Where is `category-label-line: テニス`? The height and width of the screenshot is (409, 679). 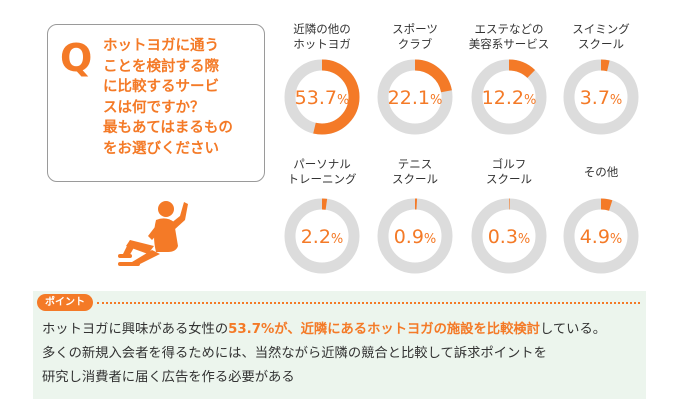 category-label-line: テニス is located at coordinates (415, 164).